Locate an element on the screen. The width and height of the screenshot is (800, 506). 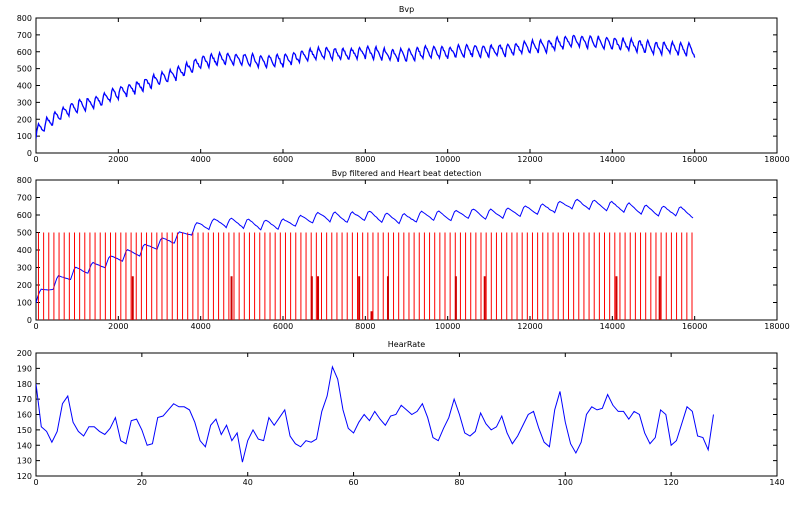
chart-title: Bvp filtered and Heart beat detection is located at coordinates (407, 173).